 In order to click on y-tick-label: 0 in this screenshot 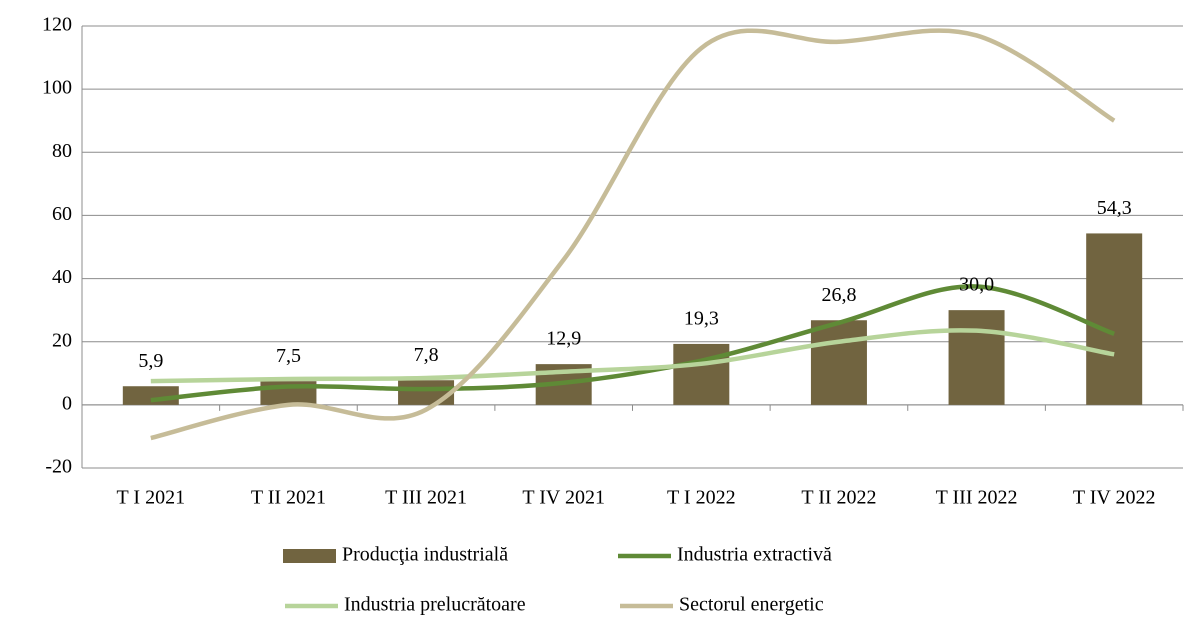, I will do `click(67, 403)`.